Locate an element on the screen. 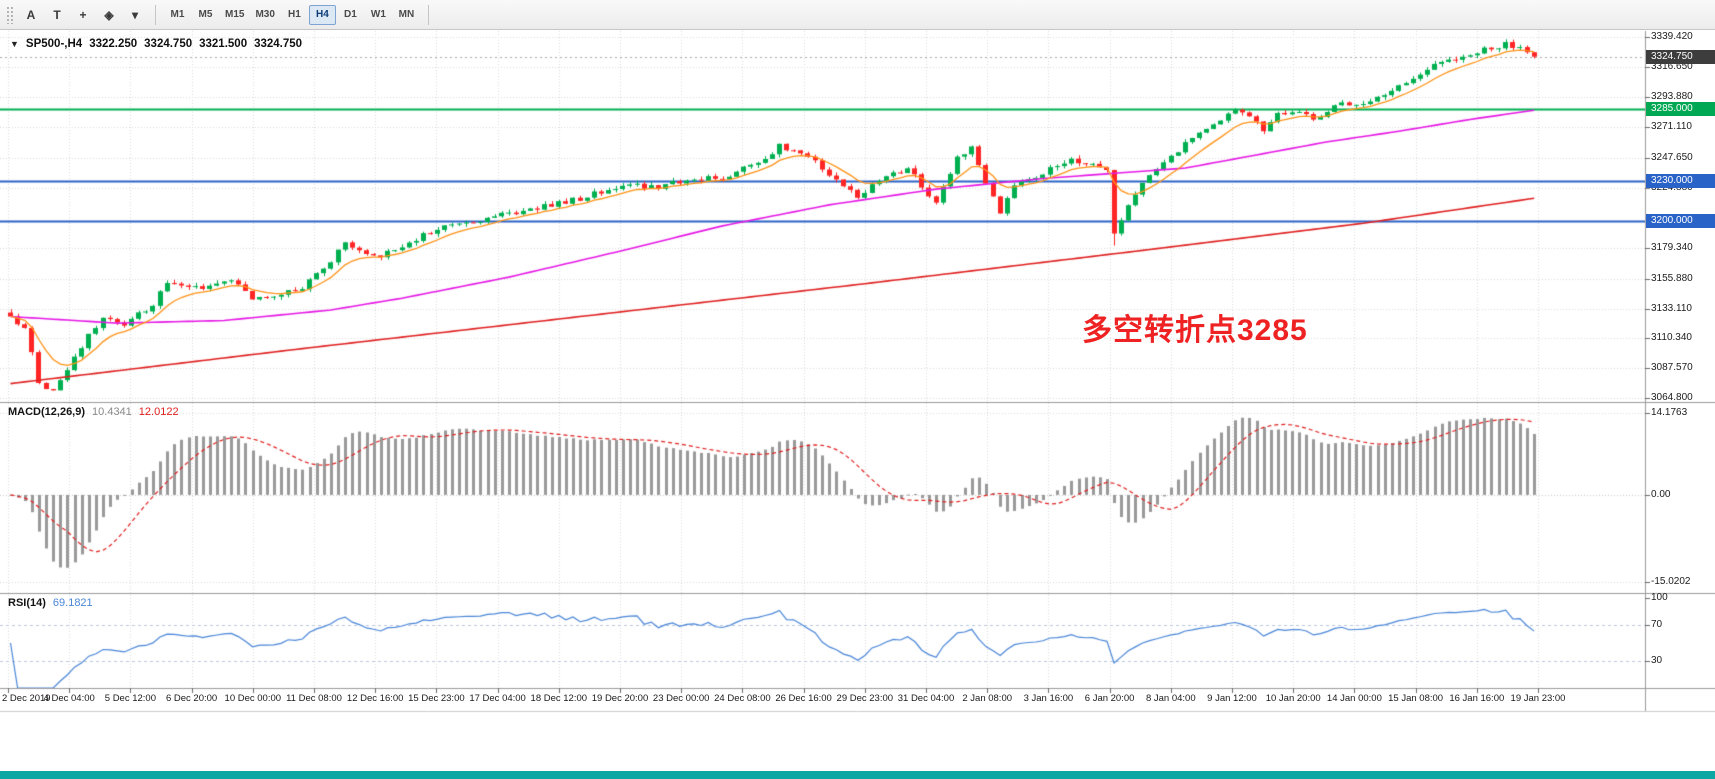 This screenshot has height=779, width=1715. time-tick-label: 15 Jan 08:00 is located at coordinates (1416, 698).